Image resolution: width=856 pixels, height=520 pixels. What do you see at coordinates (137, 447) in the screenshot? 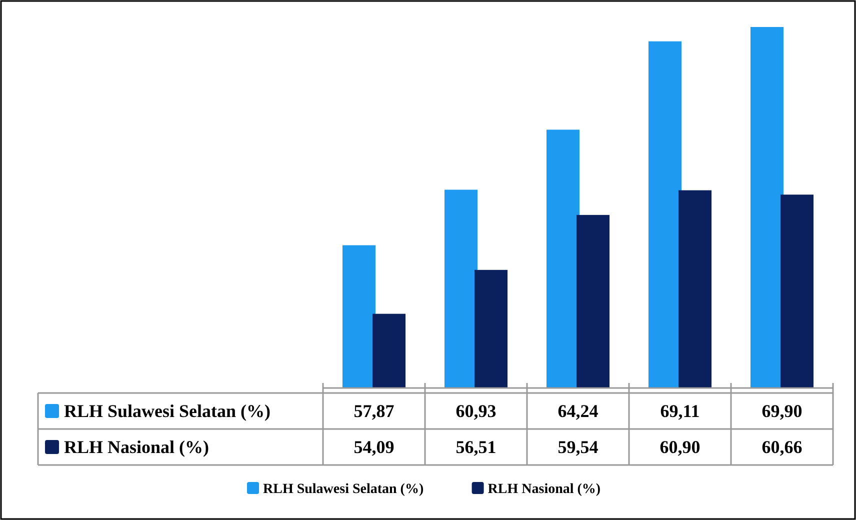
I see `text: RLH Nasional (%)` at bounding box center [137, 447].